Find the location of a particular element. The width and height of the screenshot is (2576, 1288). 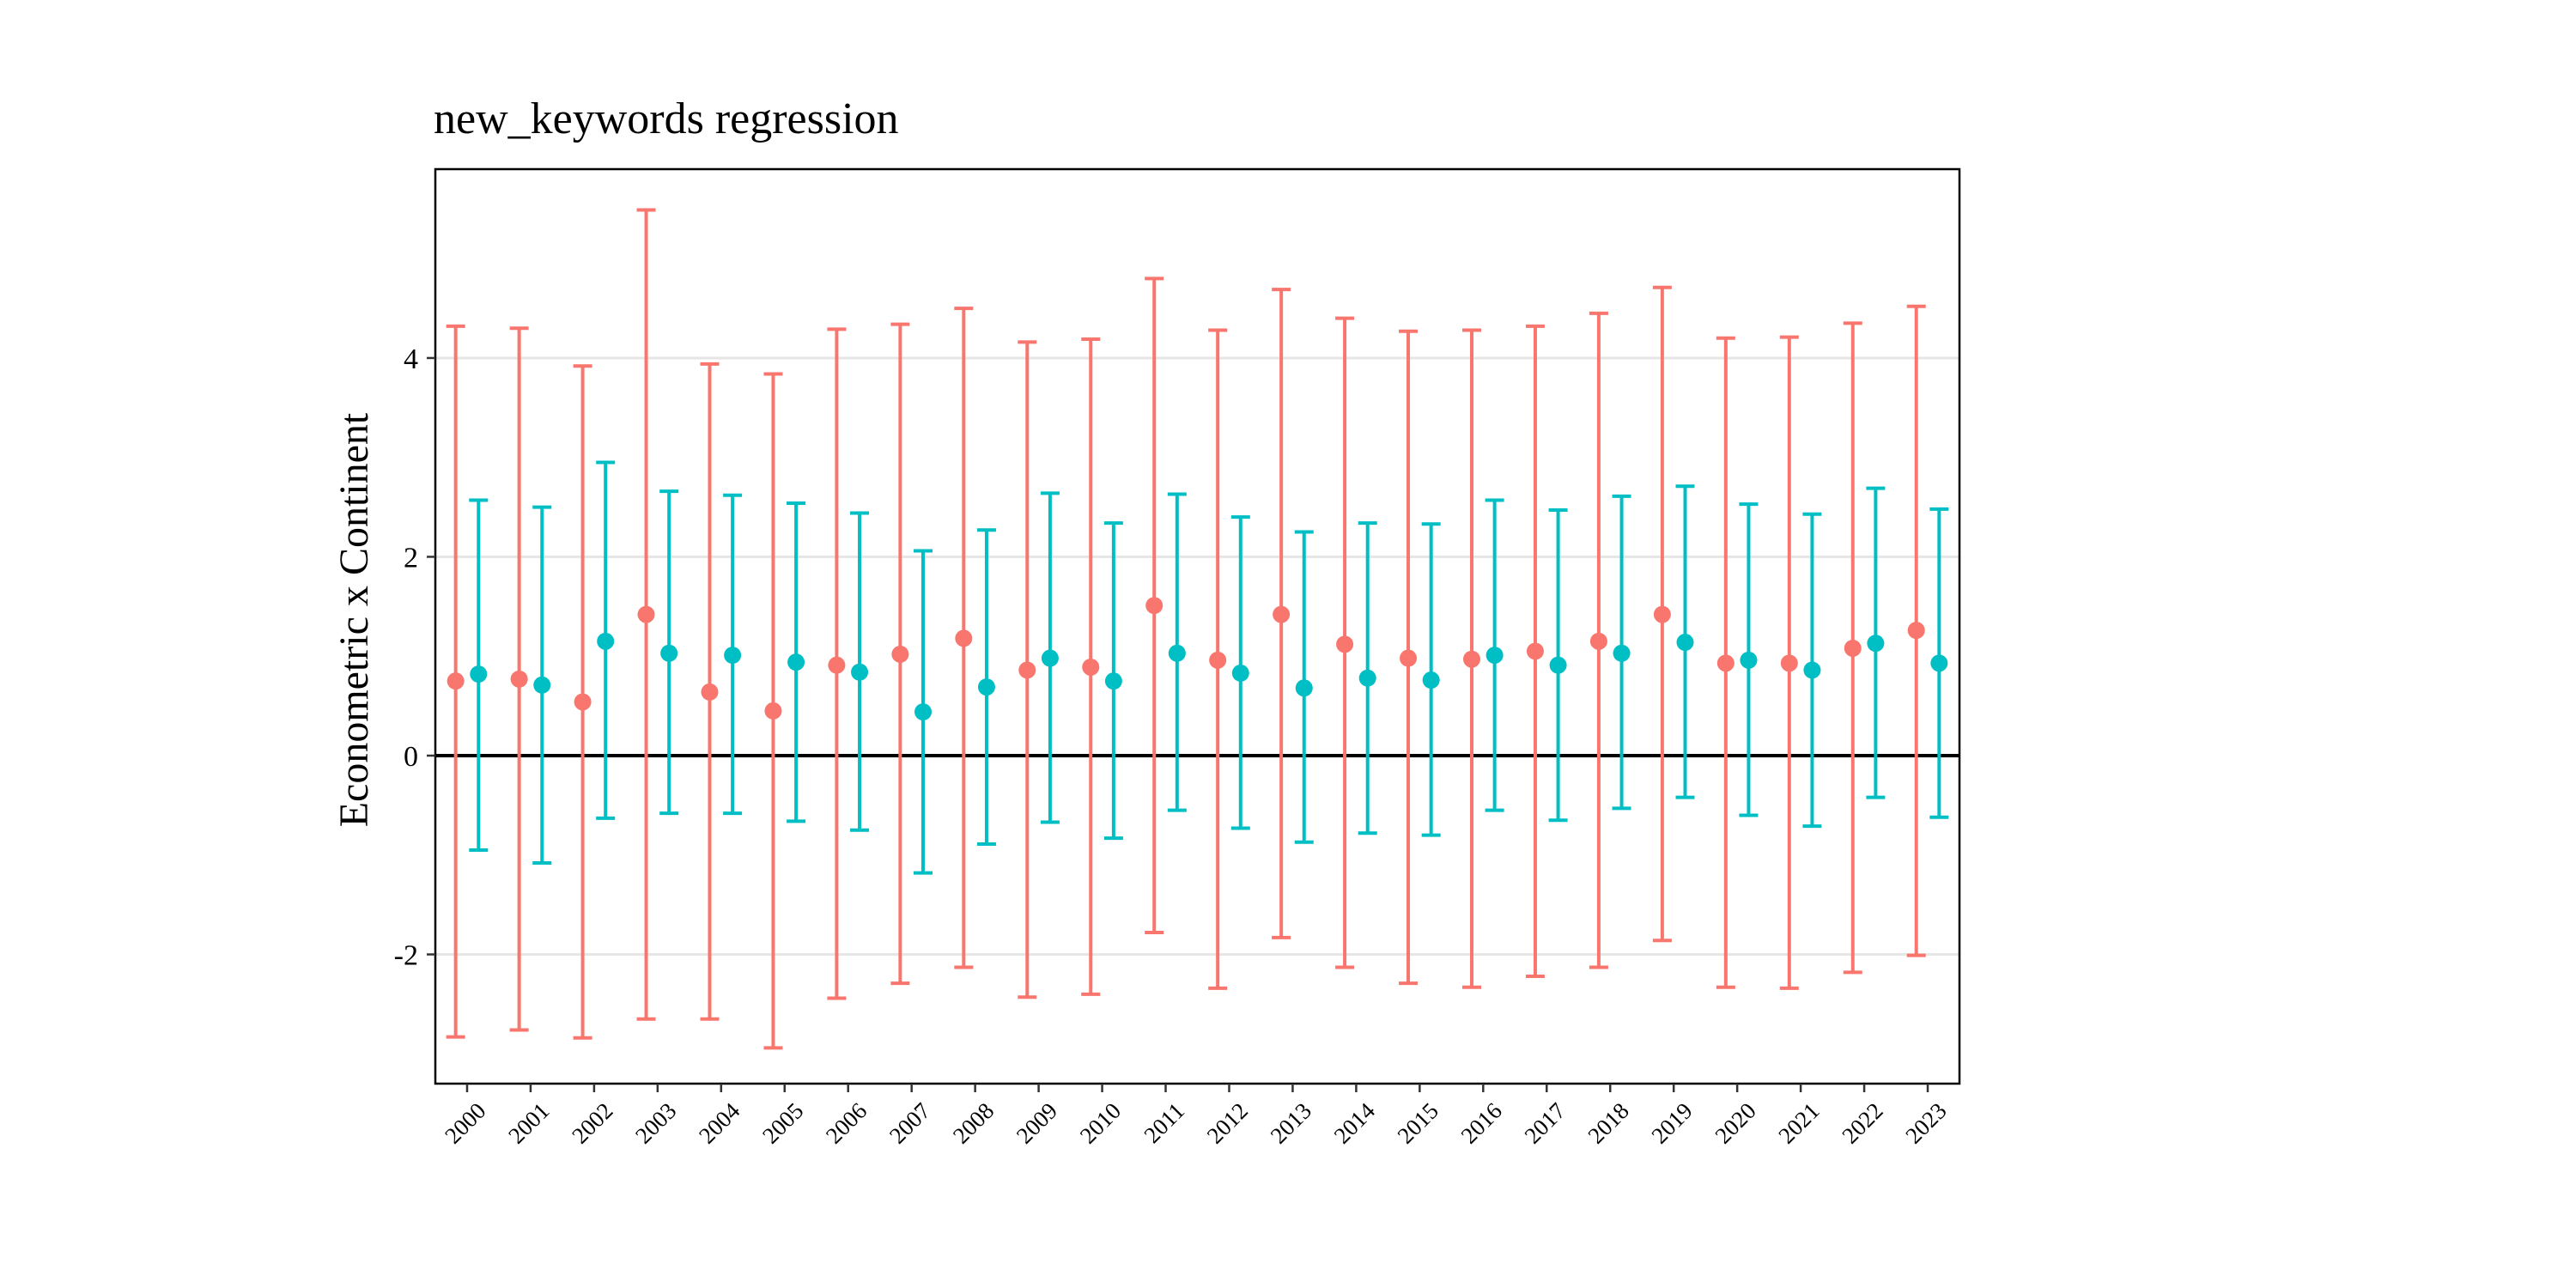

x-tick-label: 2012 is located at coordinates (1228, 1122).